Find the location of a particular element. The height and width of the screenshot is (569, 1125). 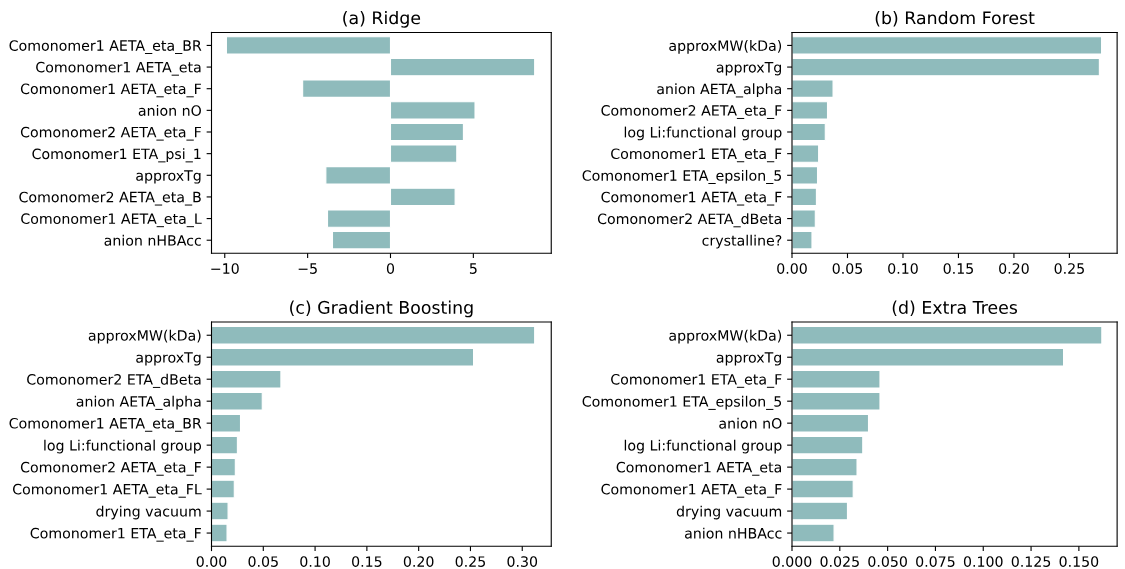

x-tick-label: 0 is located at coordinates (390, 268).